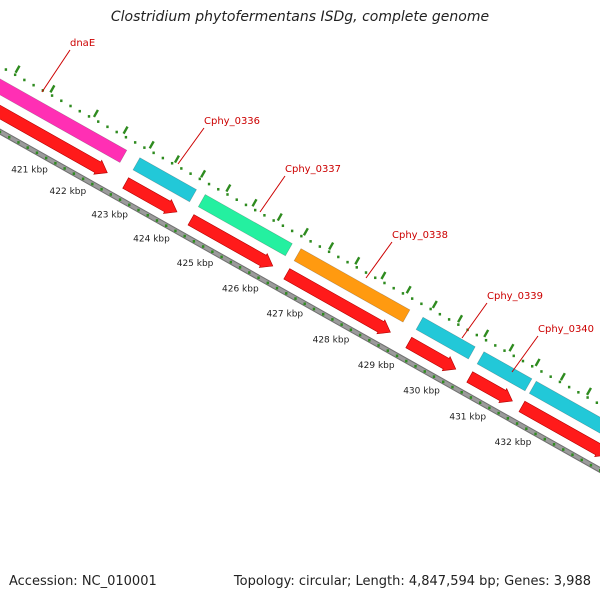  I want to click on accession-label: Accession: NC_010001, so click(83, 581).